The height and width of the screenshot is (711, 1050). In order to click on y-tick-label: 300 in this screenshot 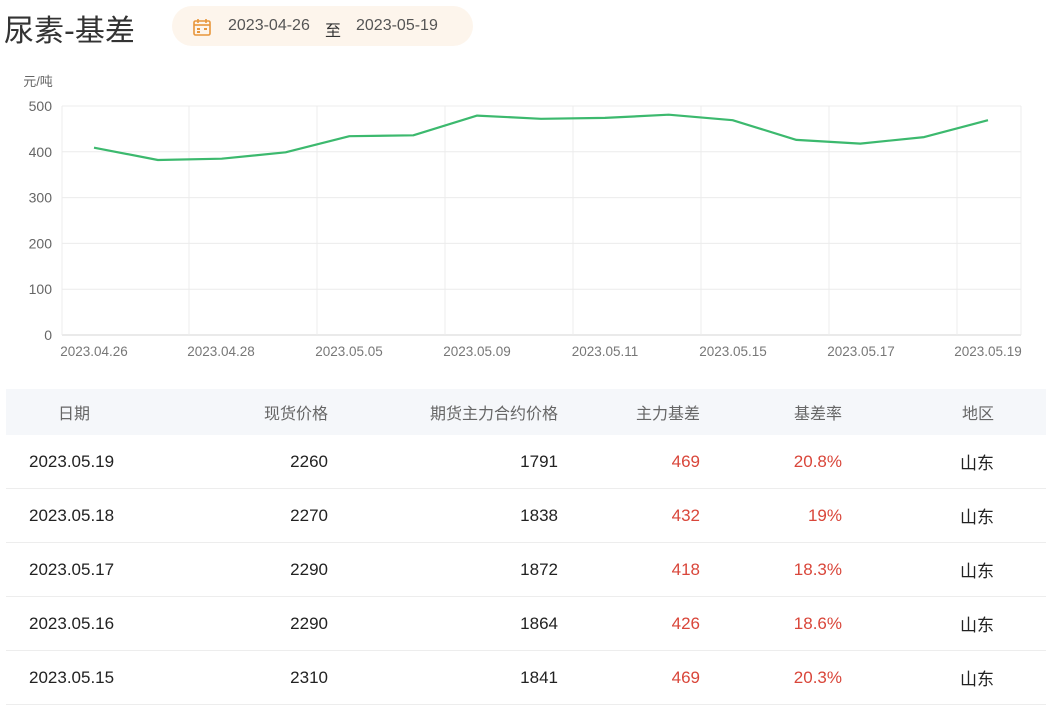, I will do `click(41, 198)`.